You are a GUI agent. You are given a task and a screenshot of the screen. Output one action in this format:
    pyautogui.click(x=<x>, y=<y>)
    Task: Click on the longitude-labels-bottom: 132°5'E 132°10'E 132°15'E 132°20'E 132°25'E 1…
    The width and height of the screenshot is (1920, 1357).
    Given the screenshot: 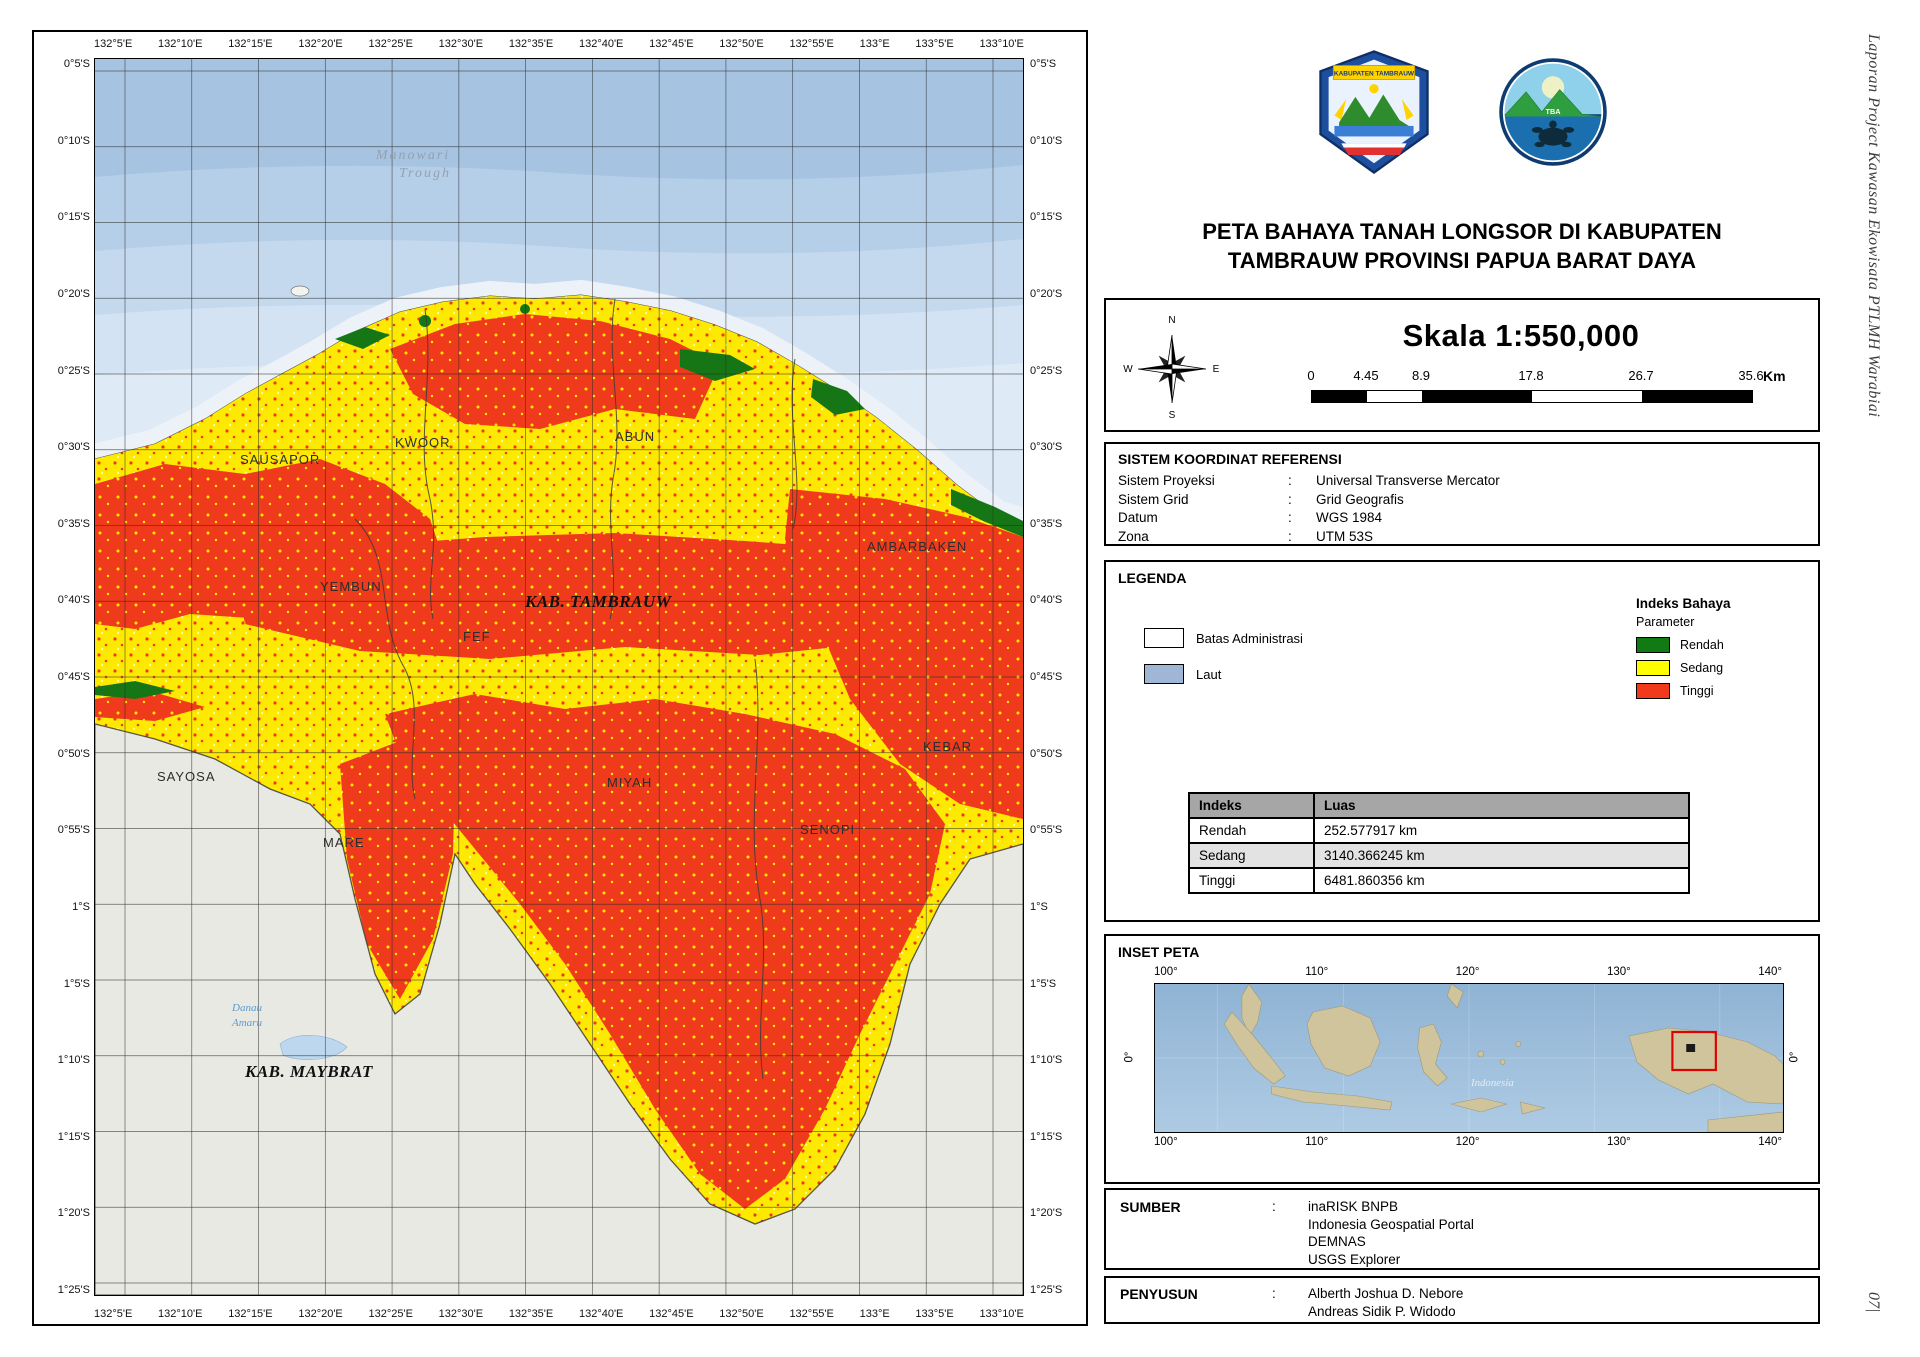 What is the action you would take?
    pyautogui.click(x=559, y=1314)
    